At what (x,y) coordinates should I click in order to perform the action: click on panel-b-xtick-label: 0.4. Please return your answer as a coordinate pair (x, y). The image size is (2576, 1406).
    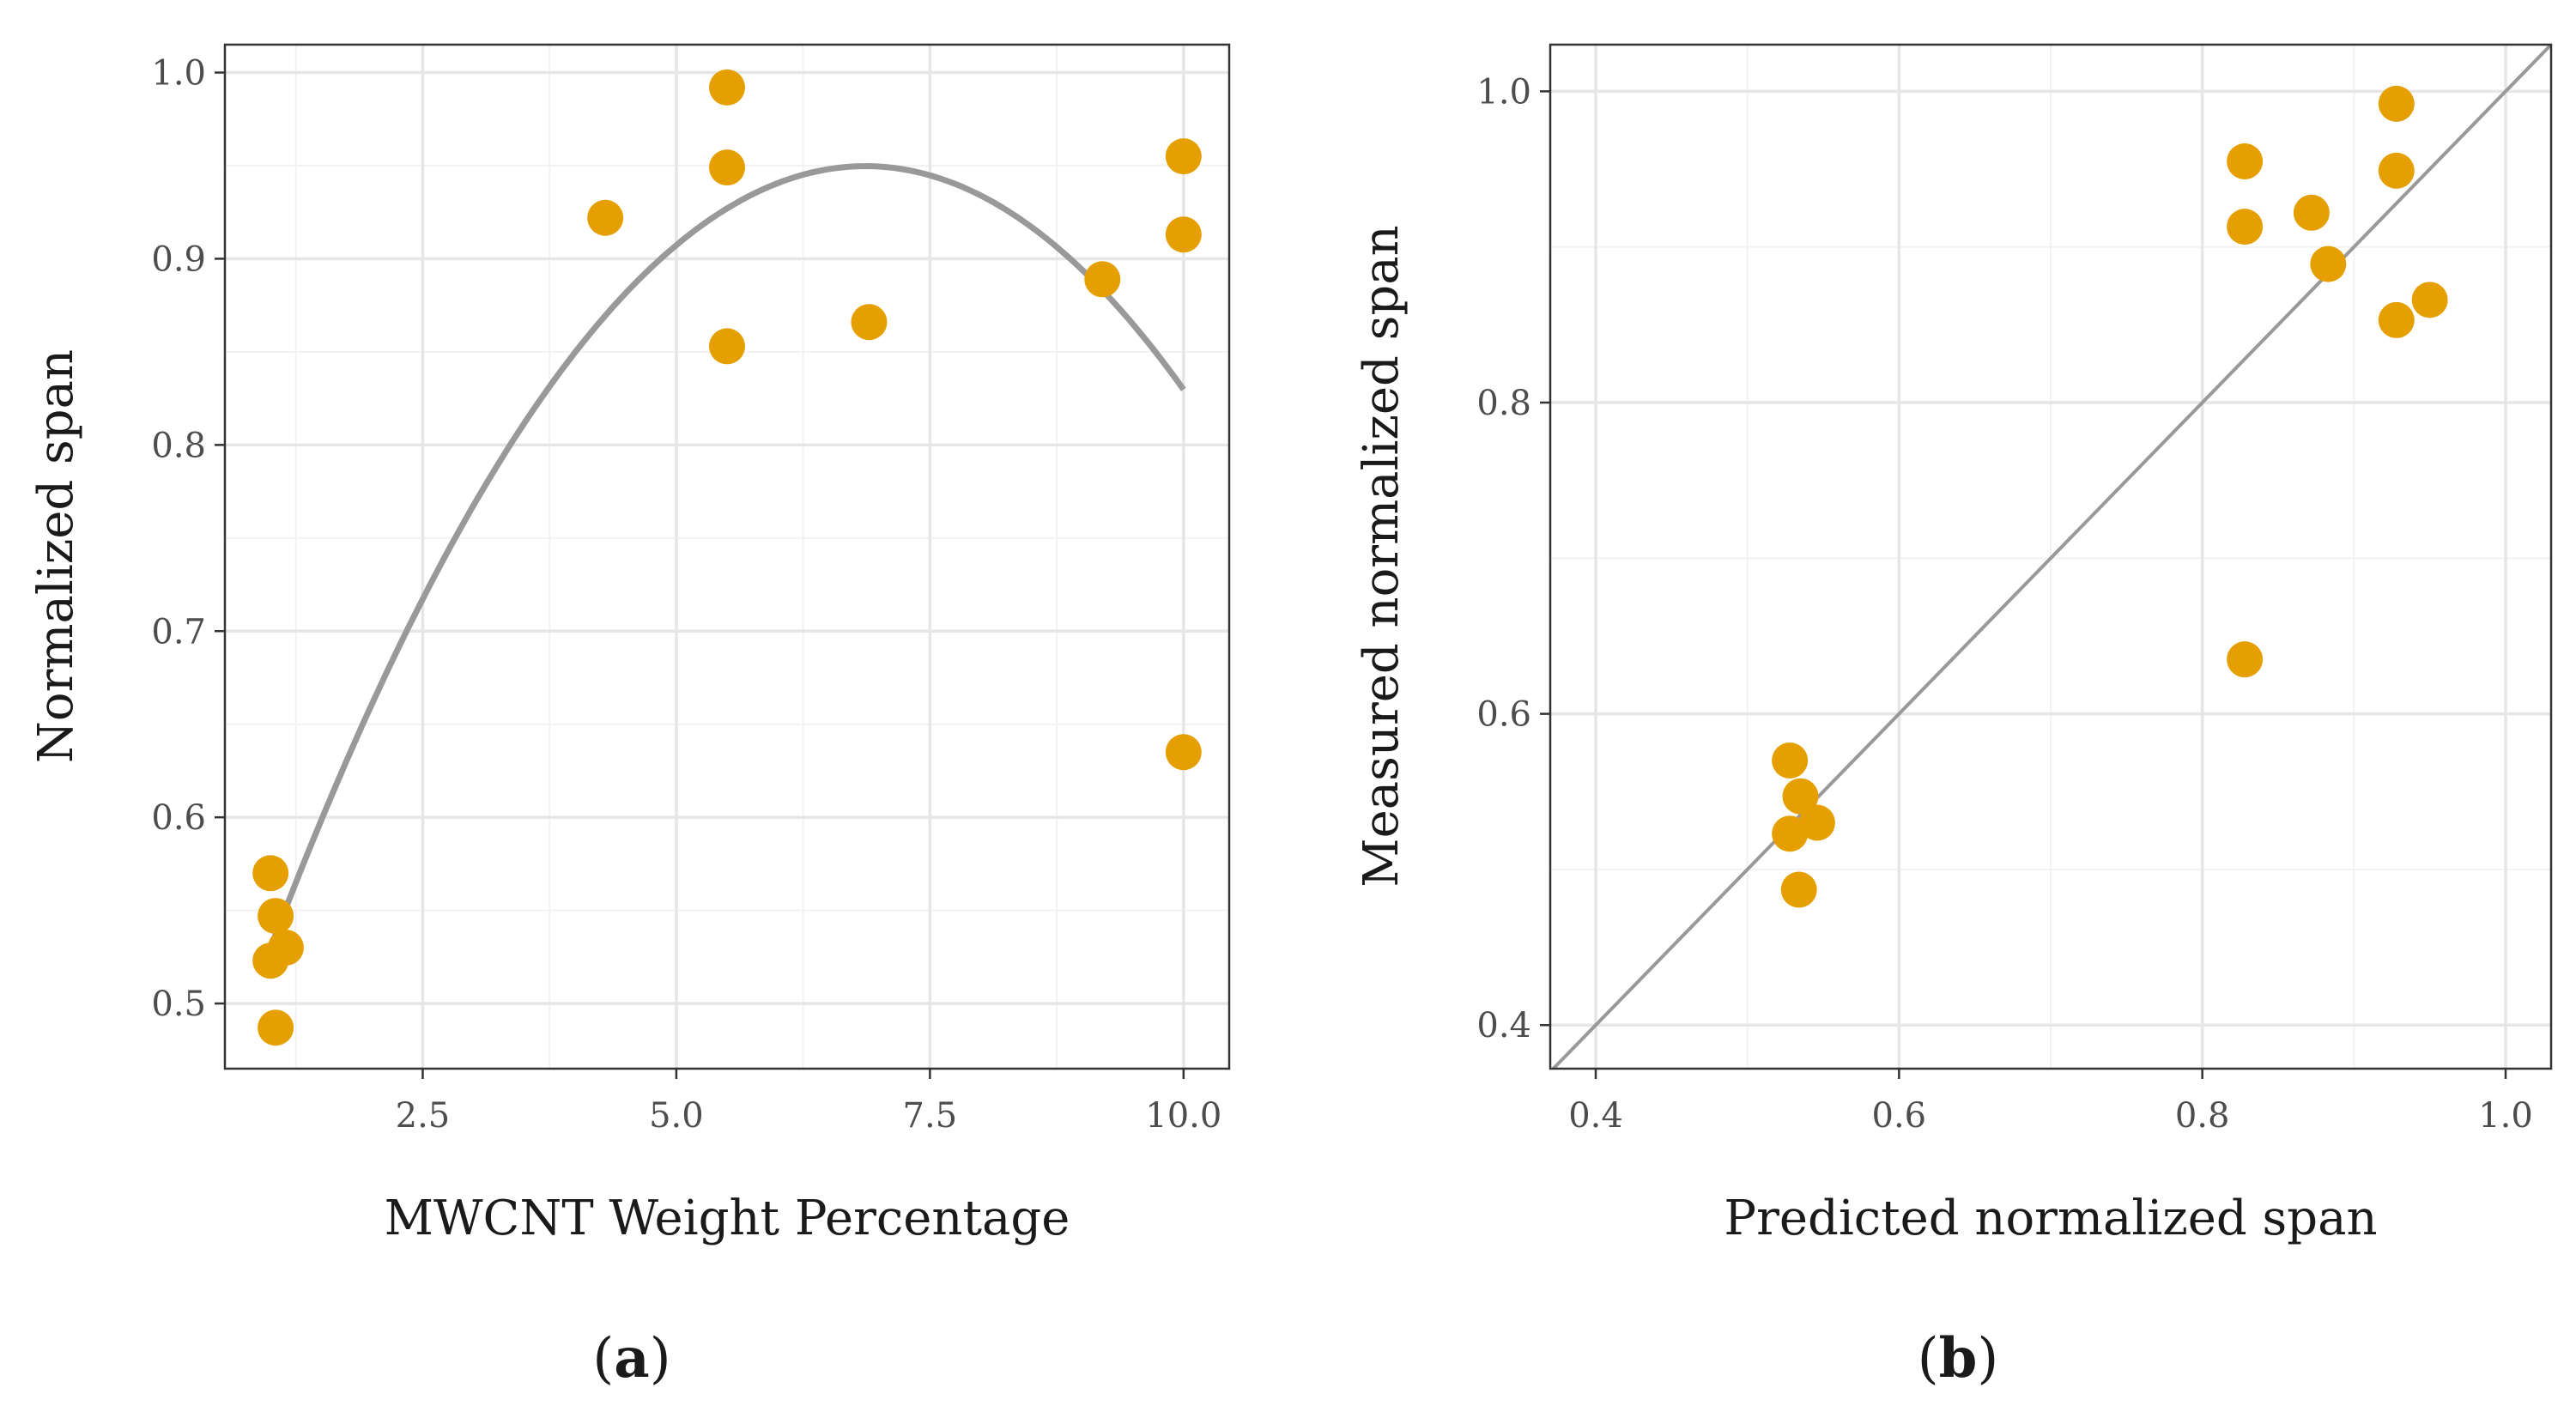
    Looking at the image, I should click on (1595, 1116).